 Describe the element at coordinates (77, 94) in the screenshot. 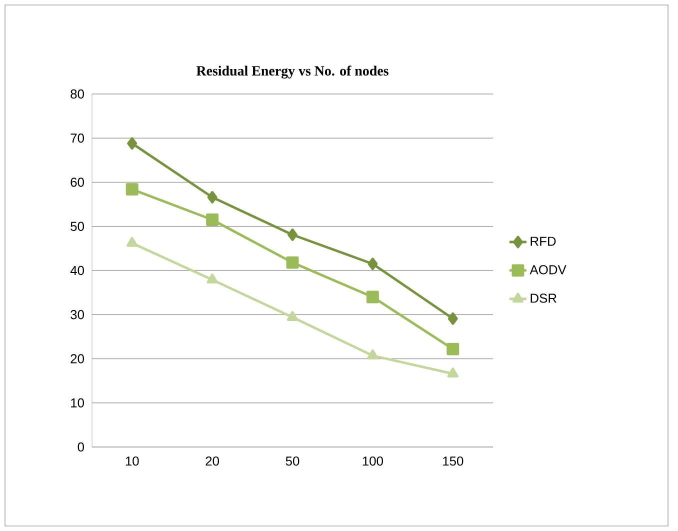

I see `y-tick-label: 80` at that location.